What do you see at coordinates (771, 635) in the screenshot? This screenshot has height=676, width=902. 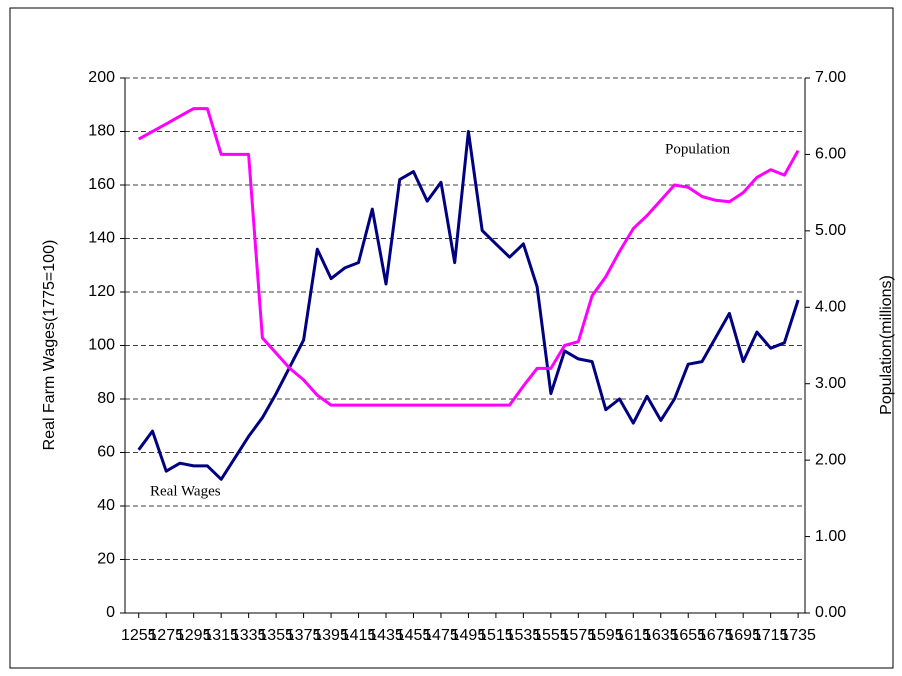 I see `x-tick-label: 1715` at bounding box center [771, 635].